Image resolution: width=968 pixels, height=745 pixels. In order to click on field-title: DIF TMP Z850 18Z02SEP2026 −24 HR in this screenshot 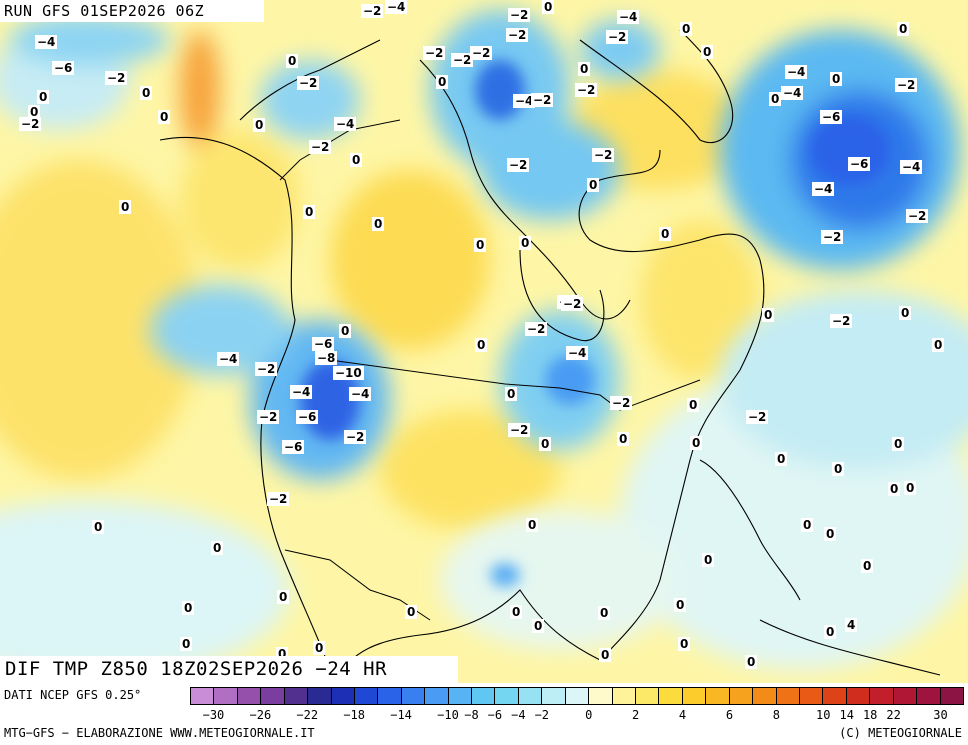, I will do `click(229, 669)`.